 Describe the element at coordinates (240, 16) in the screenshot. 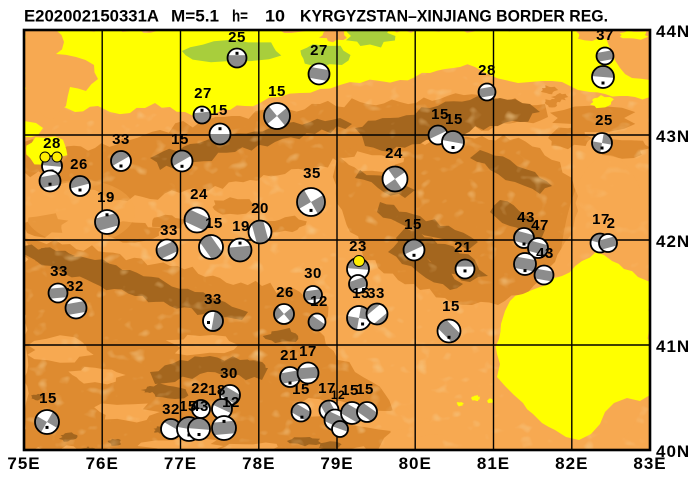

I see `svg-text: h=` at that location.